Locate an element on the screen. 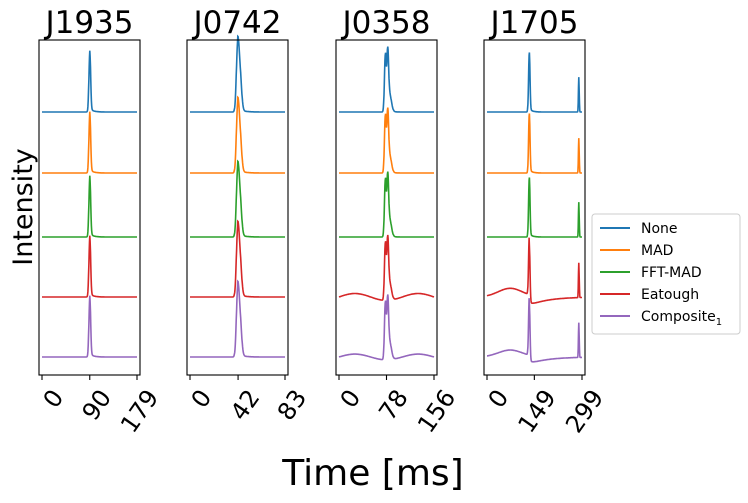  panel-title: J0358 is located at coordinates (385, 23).